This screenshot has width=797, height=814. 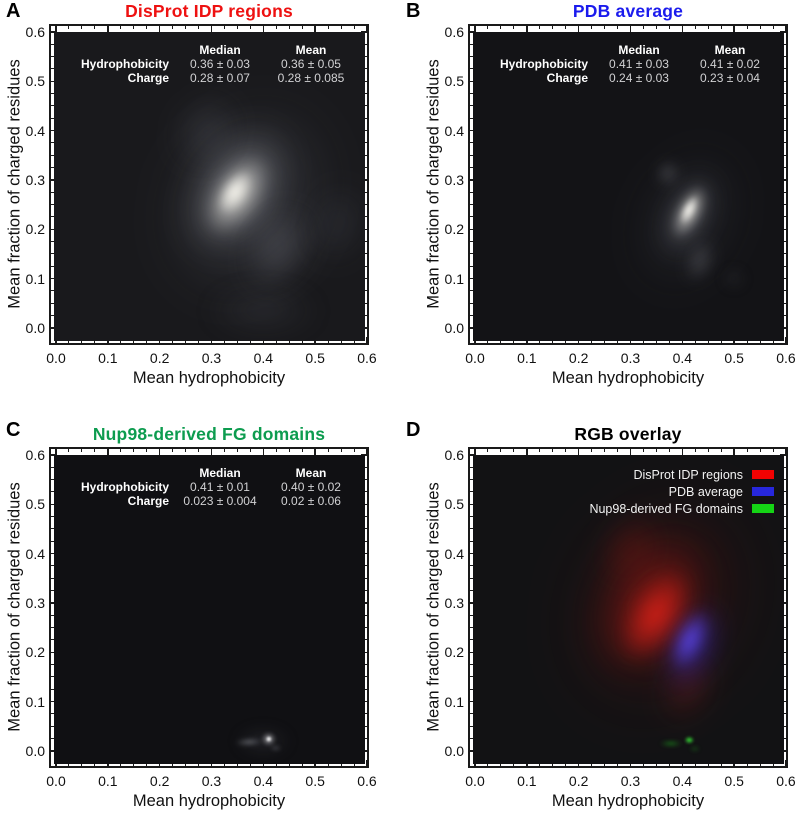 What do you see at coordinates (705, 491) in the screenshot?
I see `legend-label: PDB average` at bounding box center [705, 491].